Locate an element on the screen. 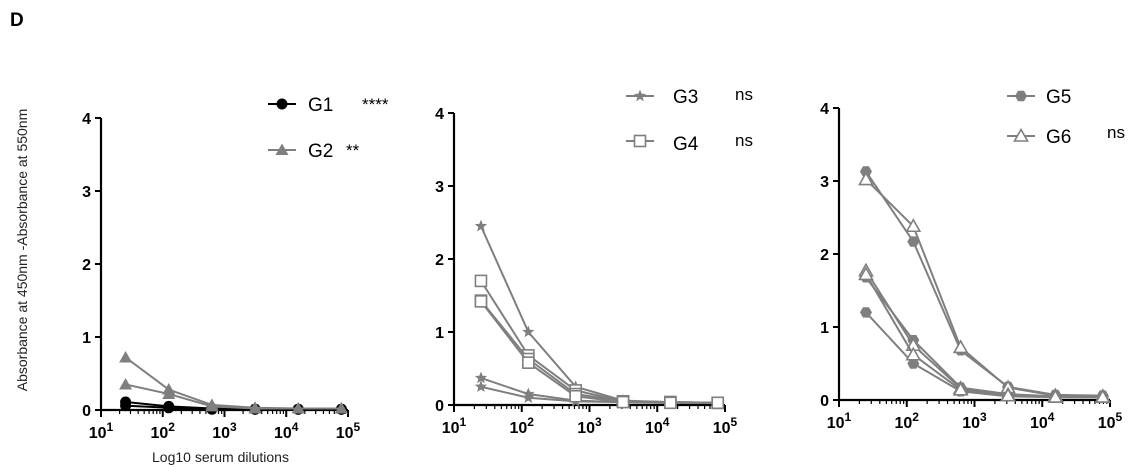 The height and width of the screenshot is (472, 1143). significance-label: ** is located at coordinates (353, 150).